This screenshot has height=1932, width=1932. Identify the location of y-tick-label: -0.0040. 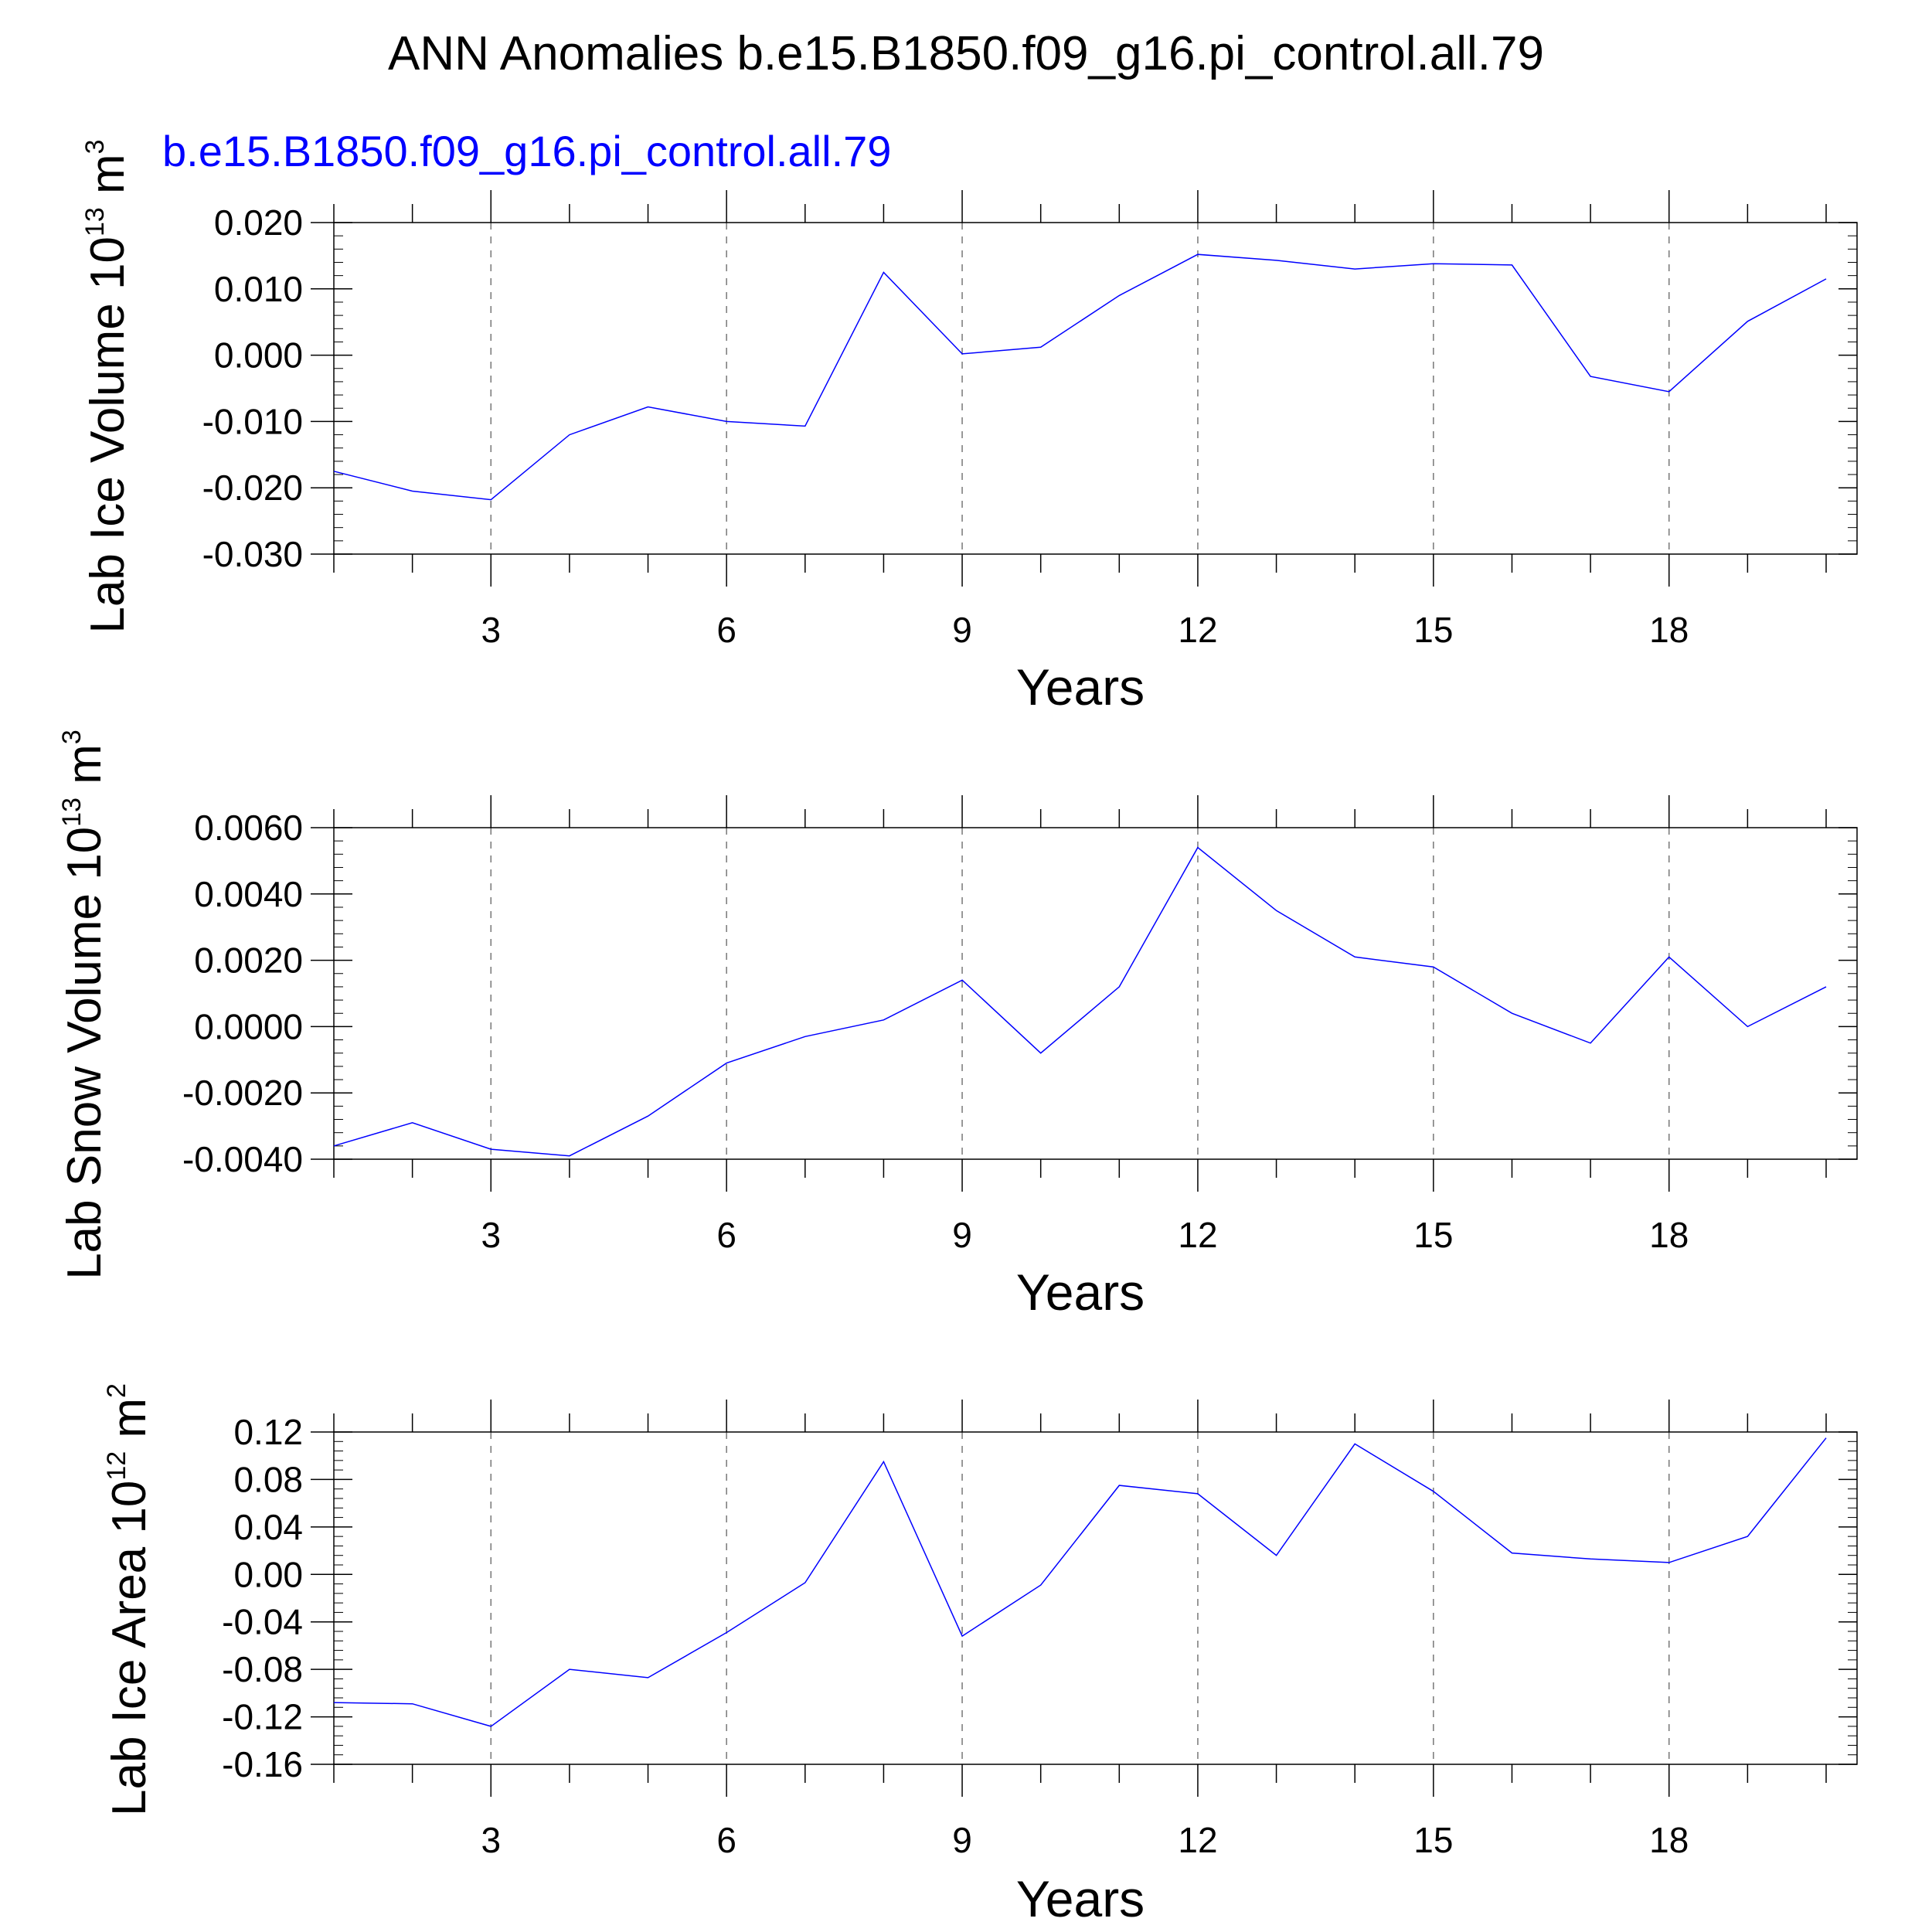
(243, 1159).